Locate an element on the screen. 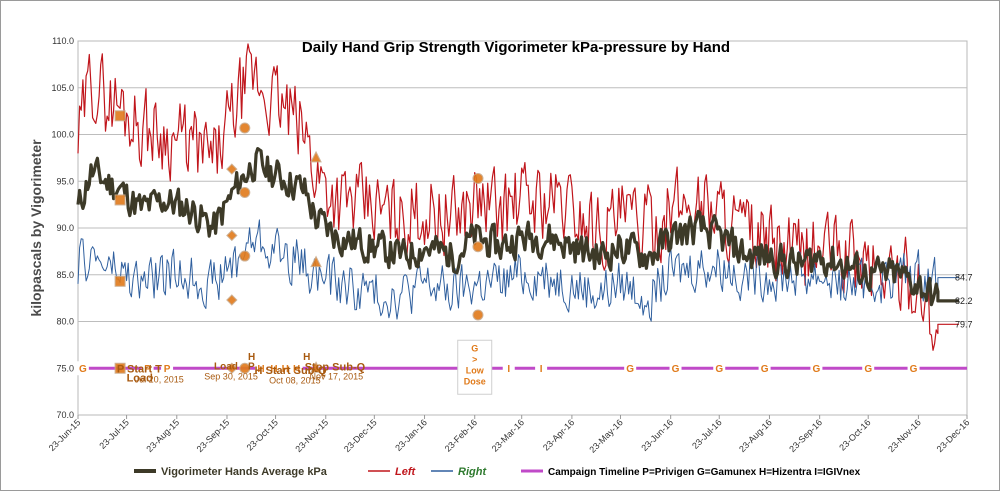 This screenshot has width=1000, height=491. annotation-text: Jul 20, 2015 is located at coordinates (159, 380).